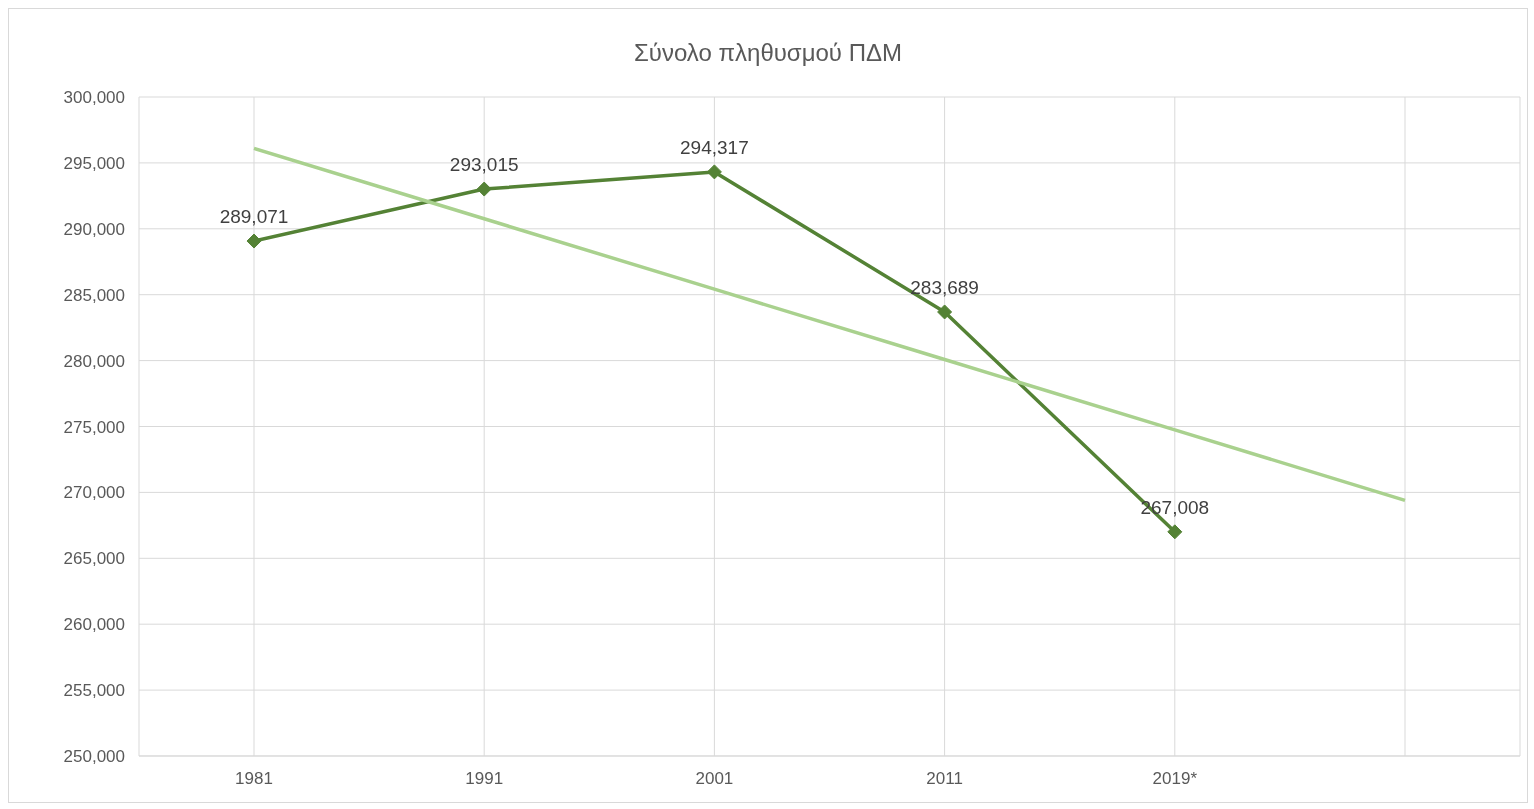  What do you see at coordinates (768, 53) in the screenshot?
I see `chart-title: Σύνολο πληθυσμού ΠΔΜ` at bounding box center [768, 53].